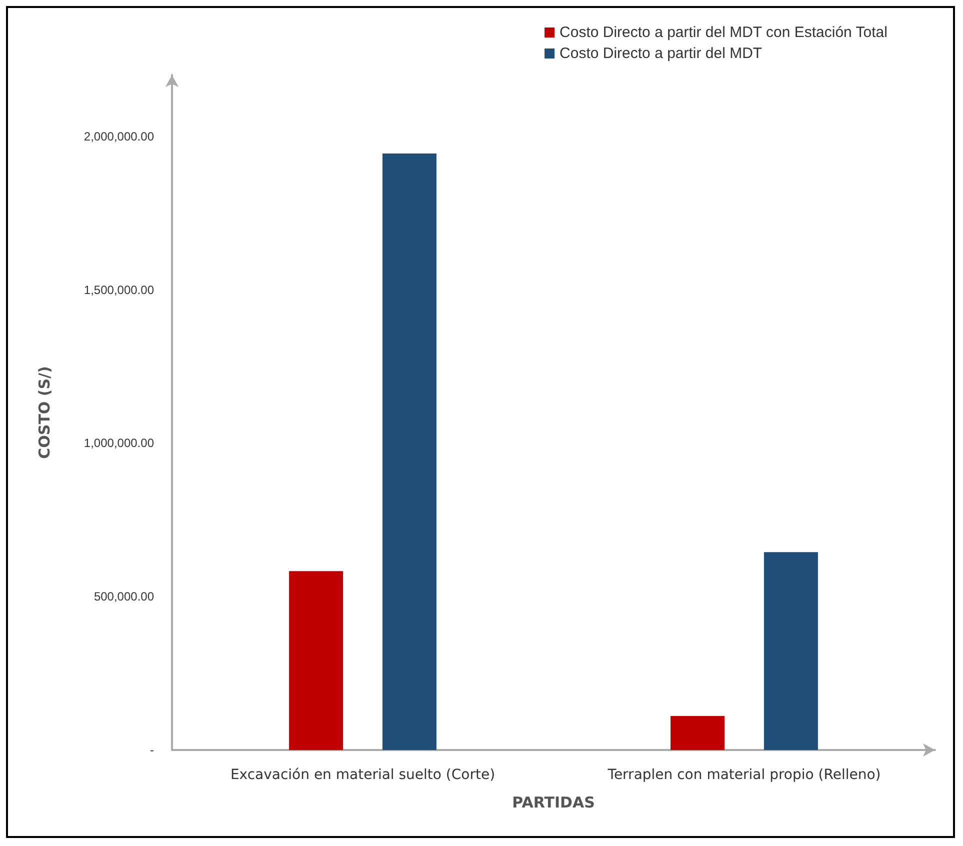 Image resolution: width=963 pixels, height=846 pixels. Describe the element at coordinates (152, 750) in the screenshot. I see `y-tick-label: -` at that location.